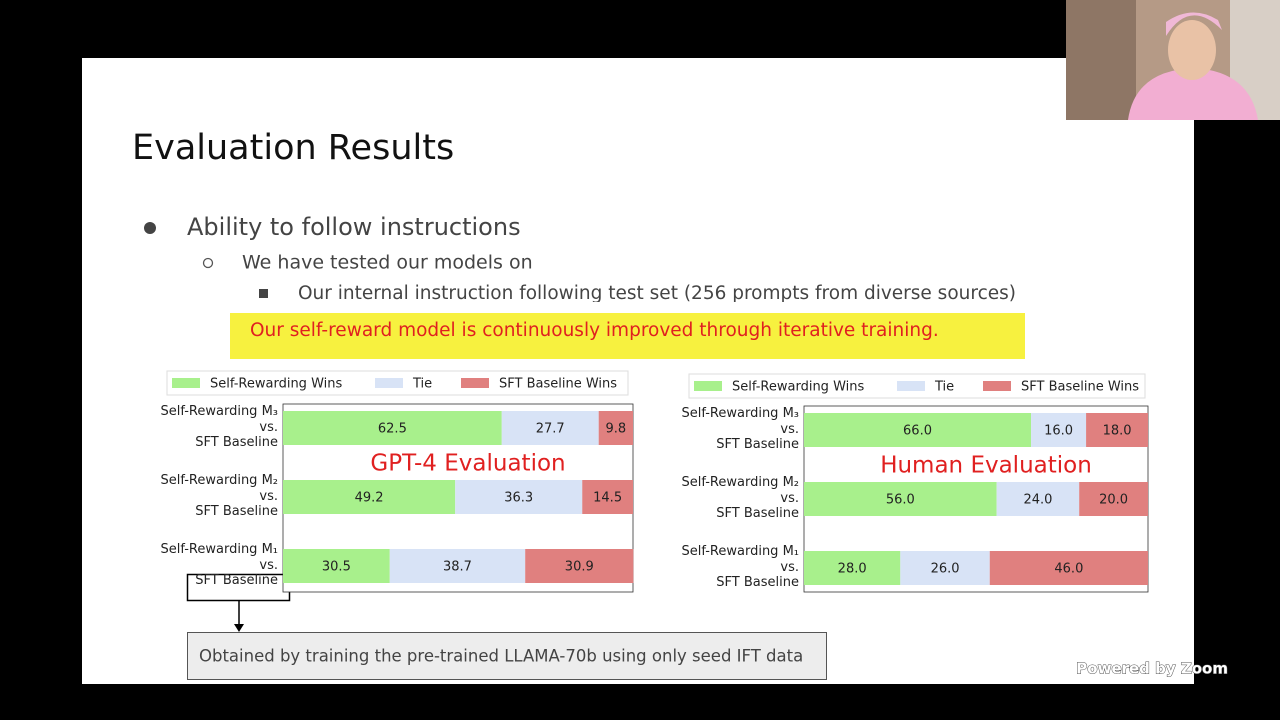 The height and width of the screenshot is (720, 1280). I want to click on arrow-head, so click(239, 628).